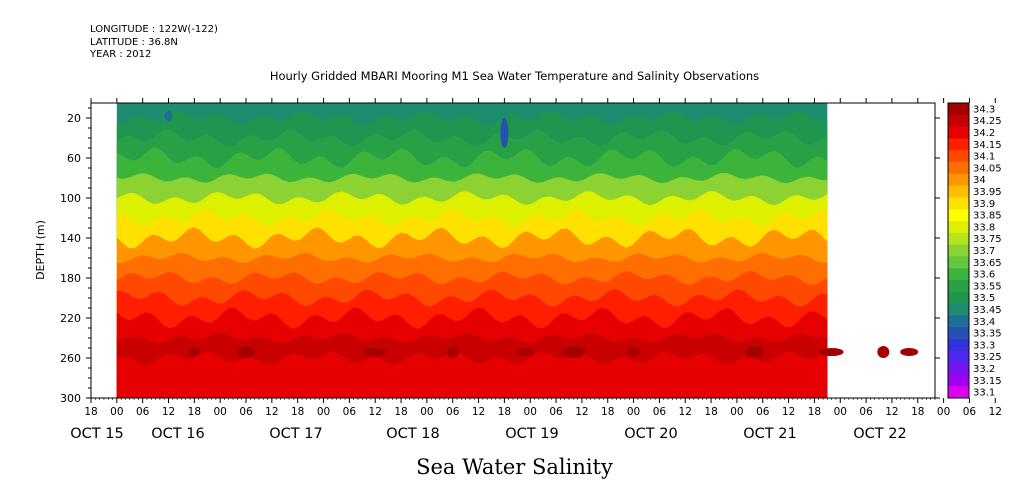 This screenshot has width=1009, height=504. I want to click on colorbar-label: 33.85, so click(987, 216).